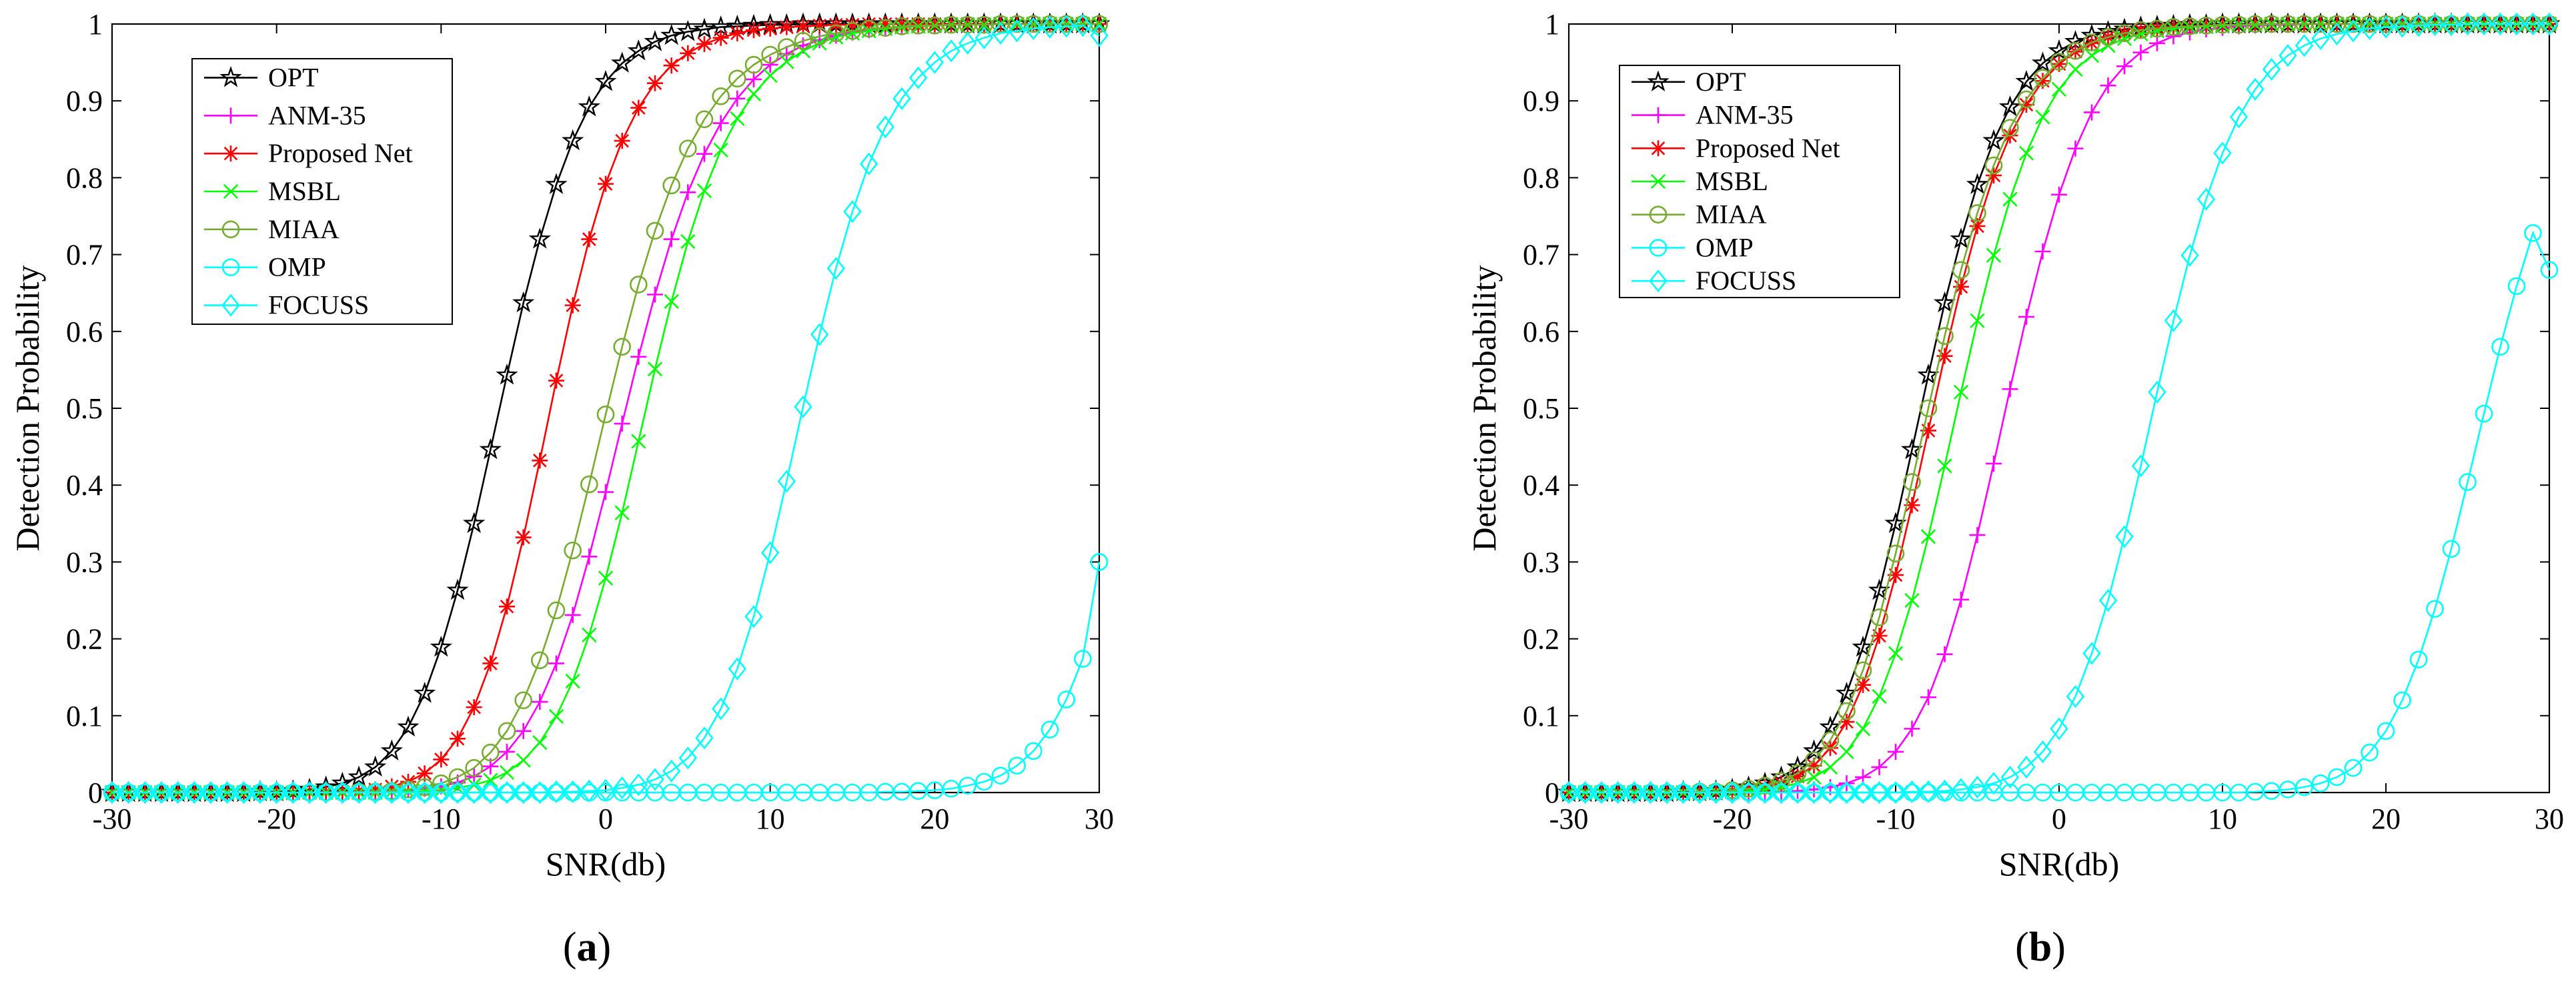 The height and width of the screenshot is (990, 2576). I want to click on panel-b-x-tick-label: -20, so click(1733, 819).